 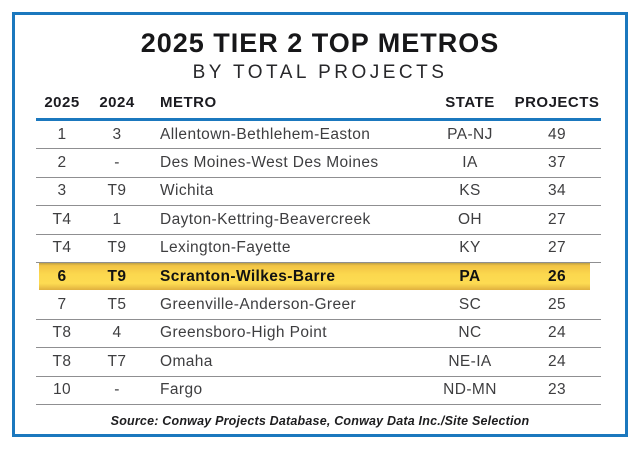 What do you see at coordinates (470, 163) in the screenshot?
I see `state-cell: IA` at bounding box center [470, 163].